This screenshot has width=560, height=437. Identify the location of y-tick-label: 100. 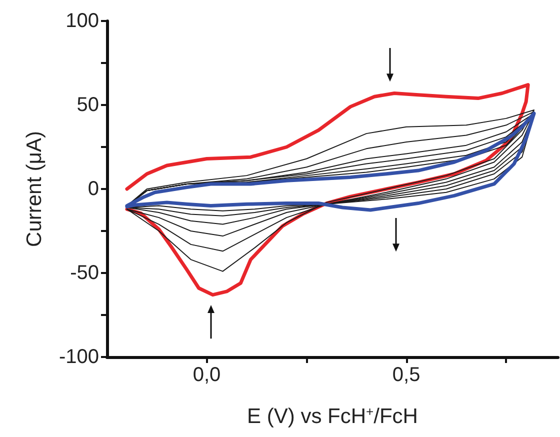
(82, 21).